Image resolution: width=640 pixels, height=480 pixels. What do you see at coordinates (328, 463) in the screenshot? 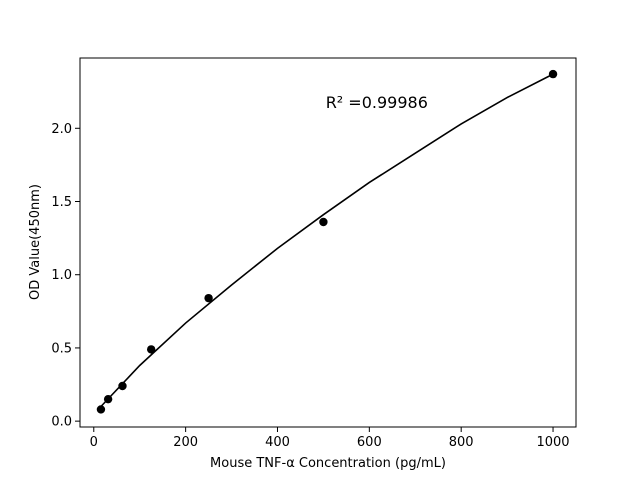
I see `x-axis-label: Mouse TNF-α Concentration (pg/mL)` at bounding box center [328, 463].